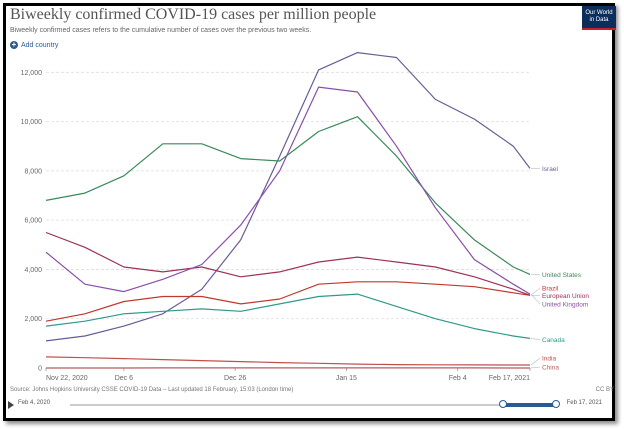 This screenshot has width=624, height=430. I want to click on series-line-india, so click(287, 361).